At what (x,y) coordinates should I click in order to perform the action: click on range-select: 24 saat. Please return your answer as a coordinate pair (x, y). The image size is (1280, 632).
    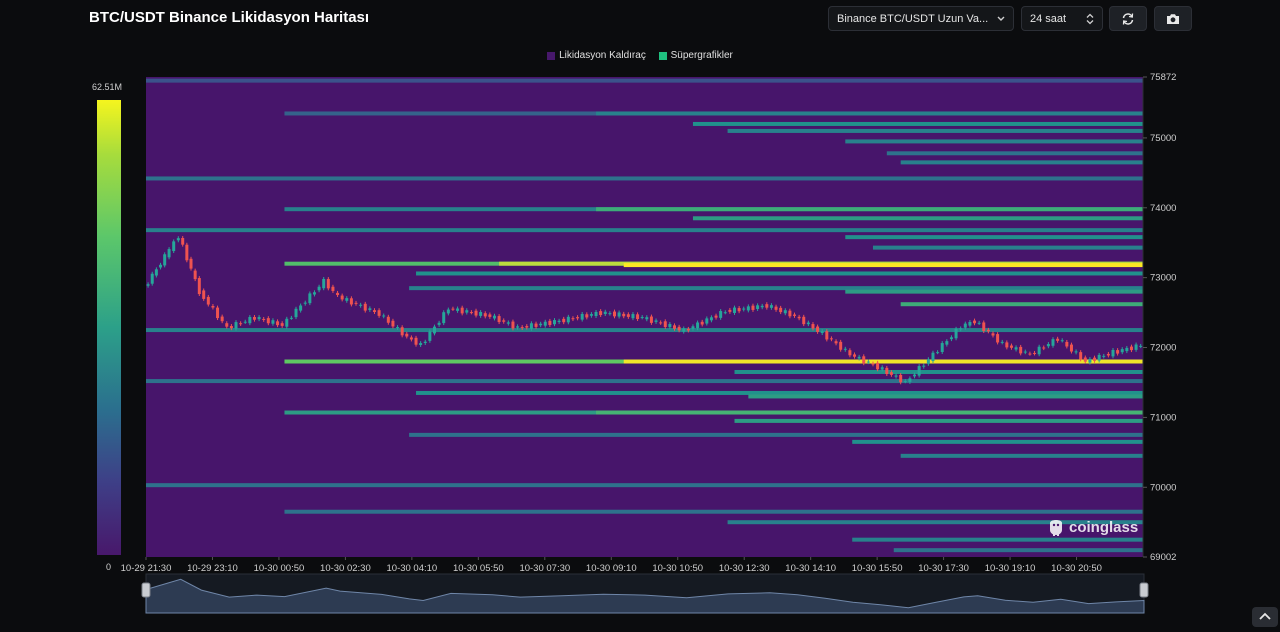
    Looking at the image, I should click on (1062, 18).